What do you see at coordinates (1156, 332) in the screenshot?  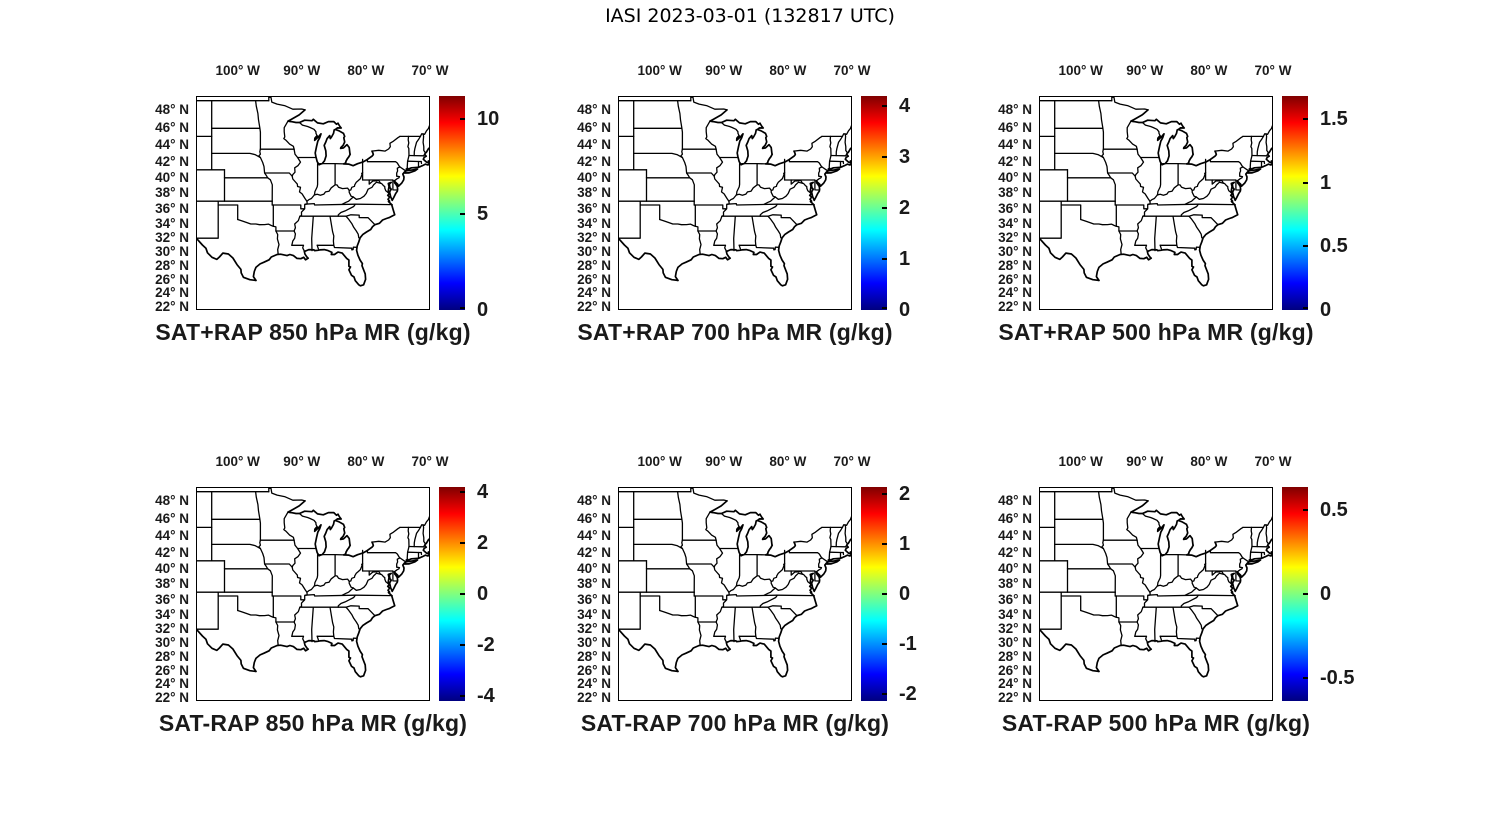 I see `panel-title: SAT+RAP 500 hPa MR (g/kg)` at bounding box center [1156, 332].